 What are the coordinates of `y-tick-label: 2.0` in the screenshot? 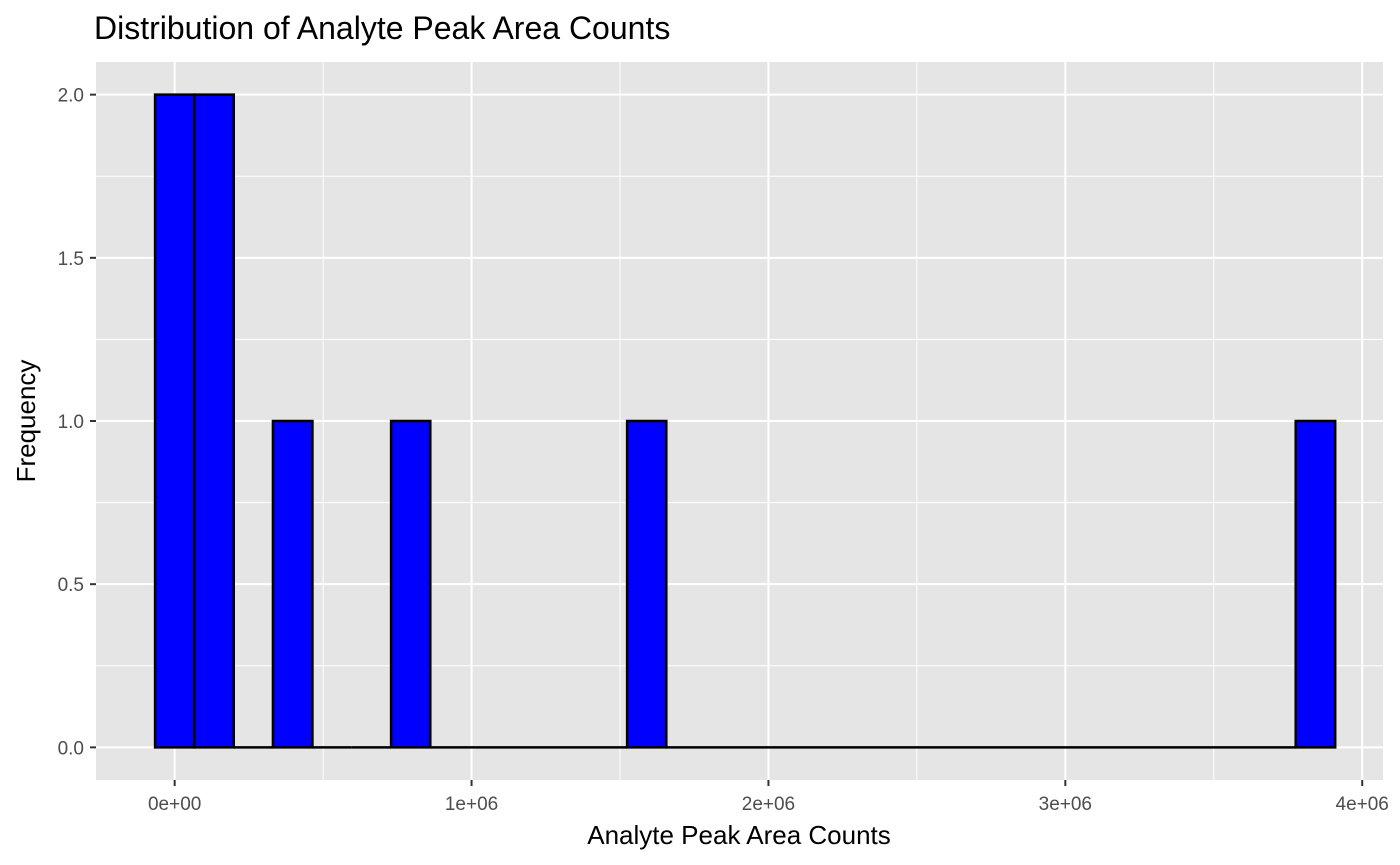 It's located at (71, 96).